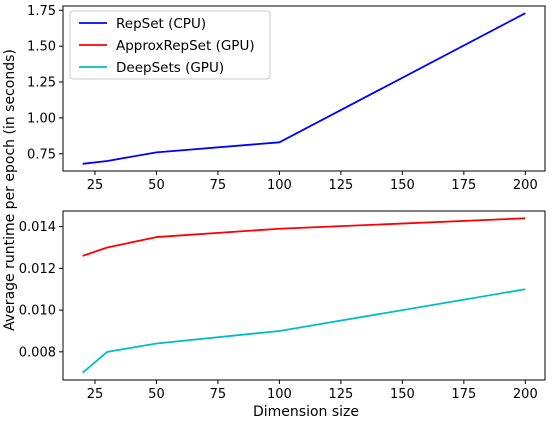  What do you see at coordinates (402, 185) in the screenshot?
I see `top-x-tick-label: 150` at bounding box center [402, 185].